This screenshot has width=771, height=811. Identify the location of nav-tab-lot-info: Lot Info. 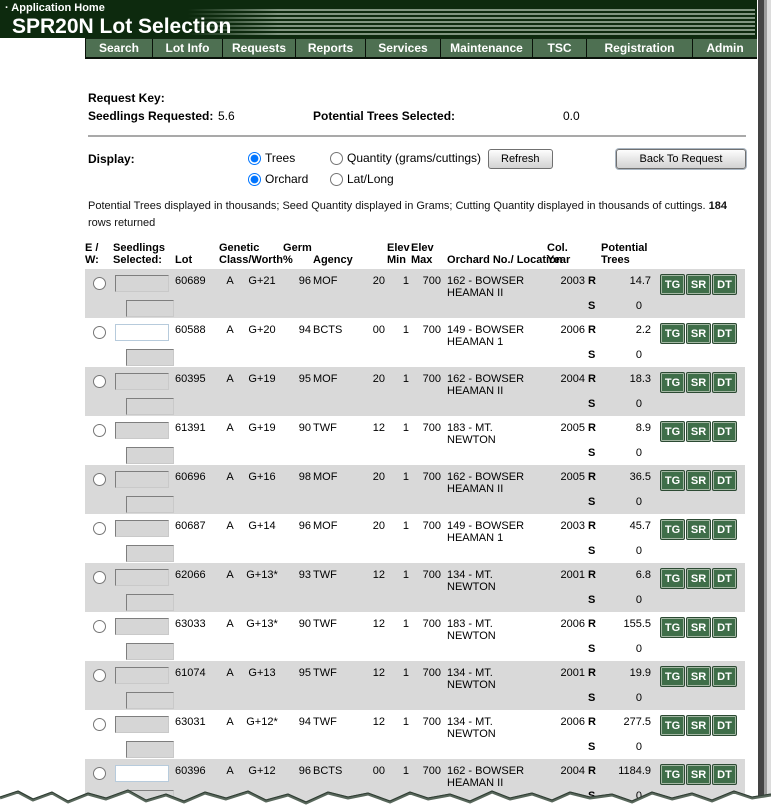
(188, 48).